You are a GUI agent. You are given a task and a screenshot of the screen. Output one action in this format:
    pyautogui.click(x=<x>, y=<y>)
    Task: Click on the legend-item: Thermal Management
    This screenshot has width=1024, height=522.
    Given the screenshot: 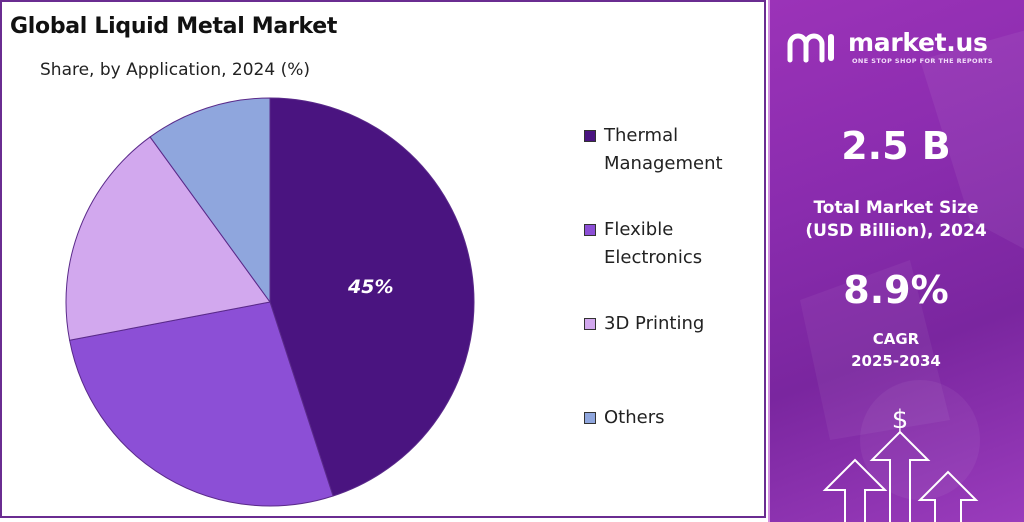 What is the action you would take?
    pyautogui.click(x=669, y=150)
    